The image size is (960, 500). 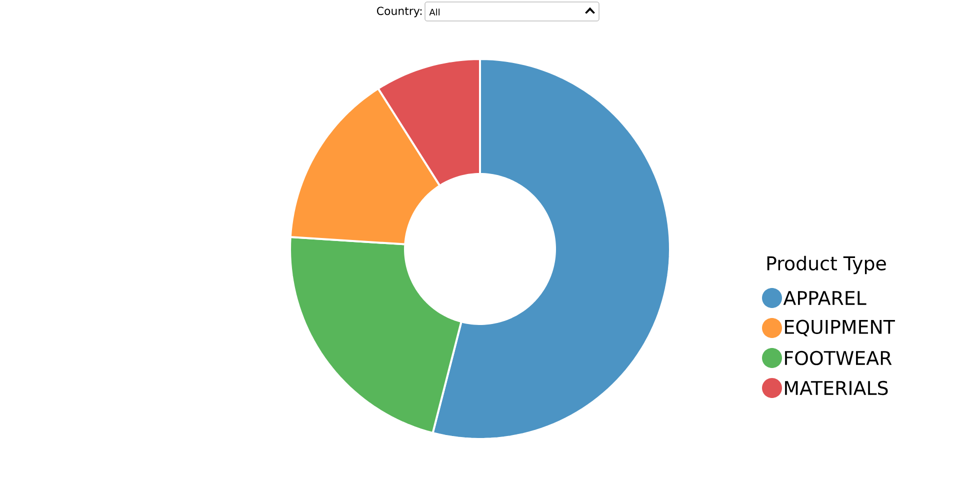 I want to click on text: Country:, so click(x=399, y=12).